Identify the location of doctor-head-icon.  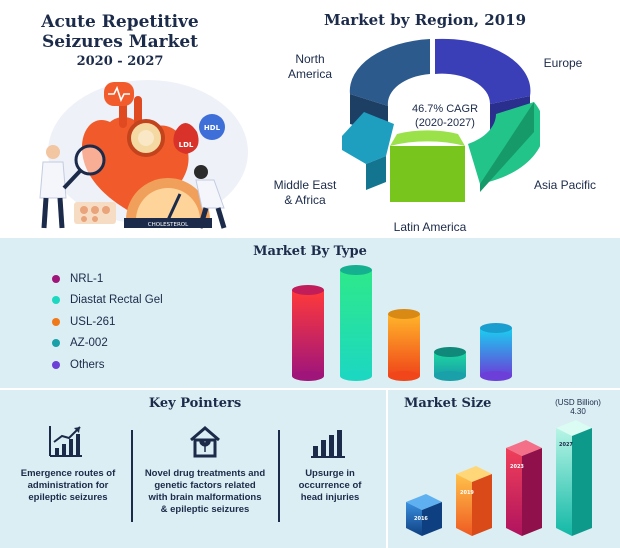
(53, 152).